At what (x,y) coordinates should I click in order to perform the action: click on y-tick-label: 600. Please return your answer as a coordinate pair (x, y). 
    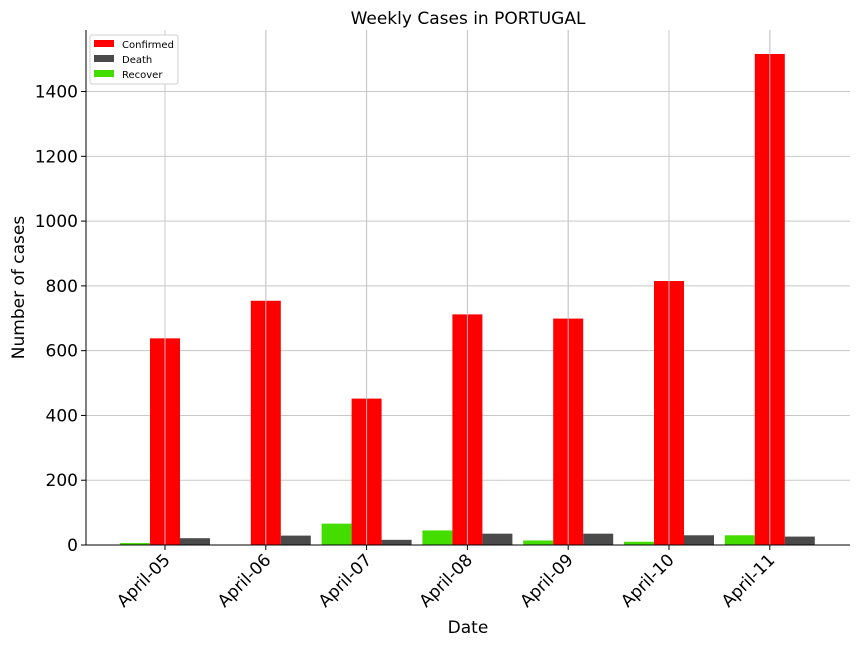
    Looking at the image, I should click on (62, 352).